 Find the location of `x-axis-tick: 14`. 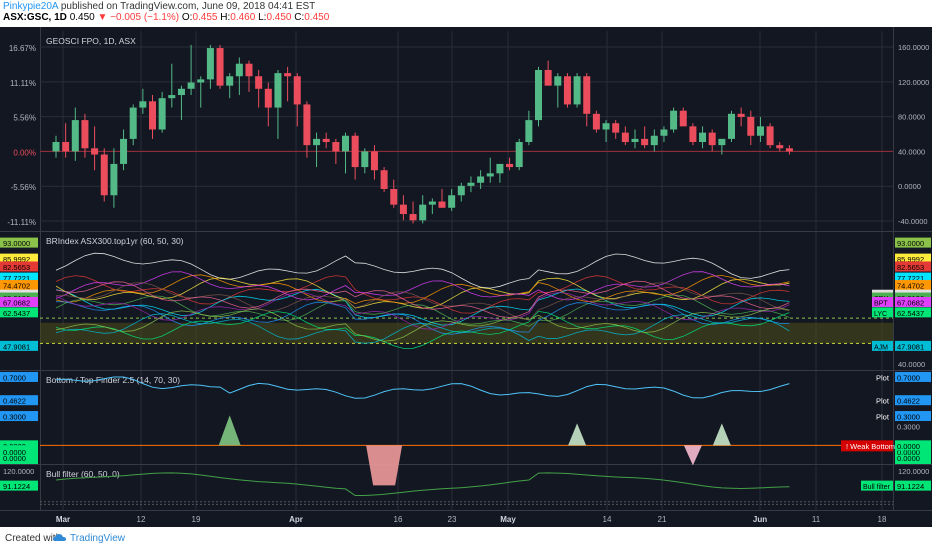

x-axis-tick: 14 is located at coordinates (607, 519).